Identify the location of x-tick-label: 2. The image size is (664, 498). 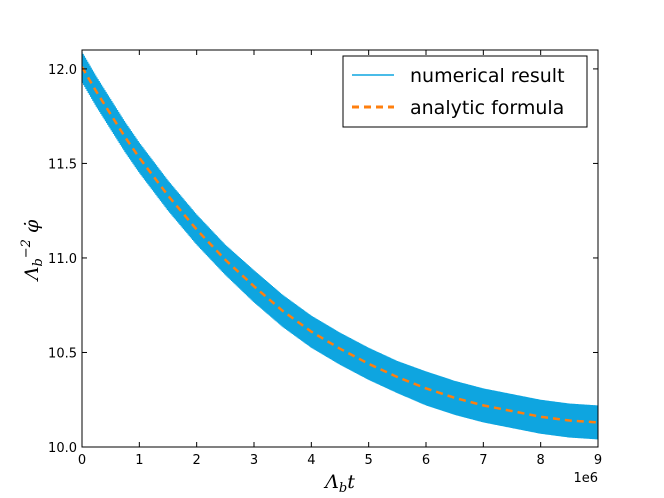
(197, 460).